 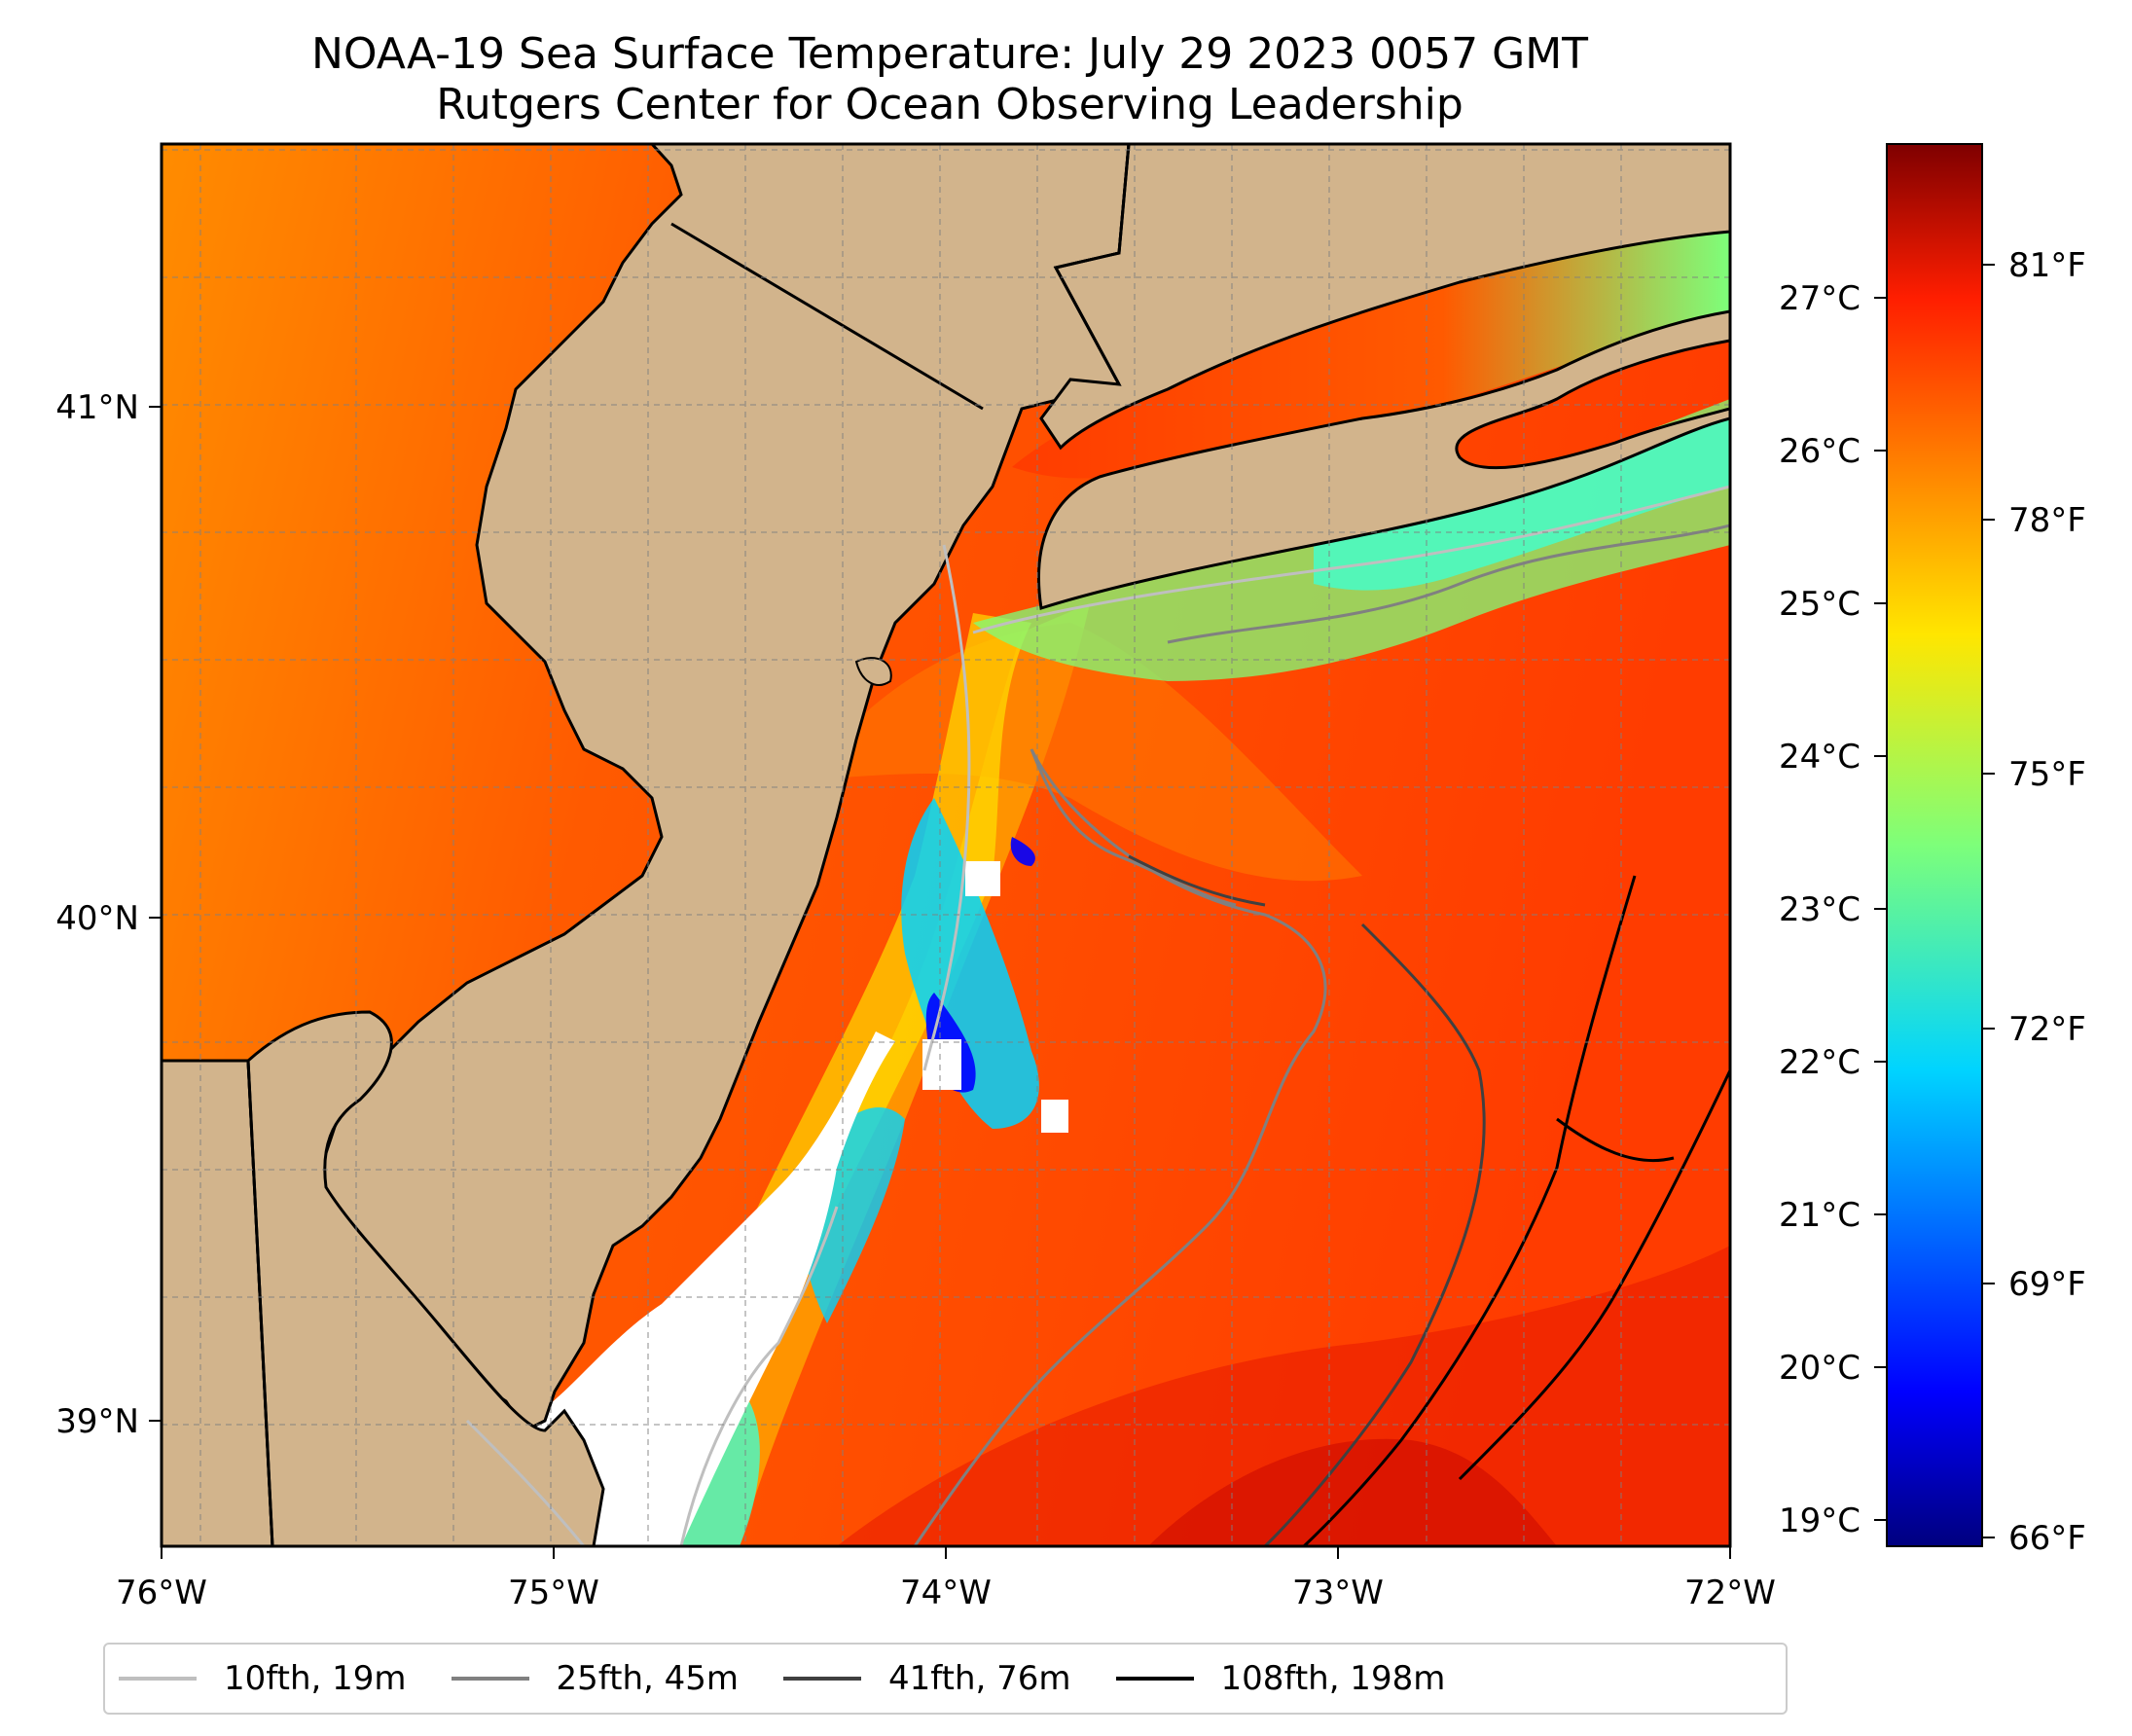 What do you see at coordinates (97, 919) in the screenshot?
I see `lat-tick-label: 40°N` at bounding box center [97, 919].